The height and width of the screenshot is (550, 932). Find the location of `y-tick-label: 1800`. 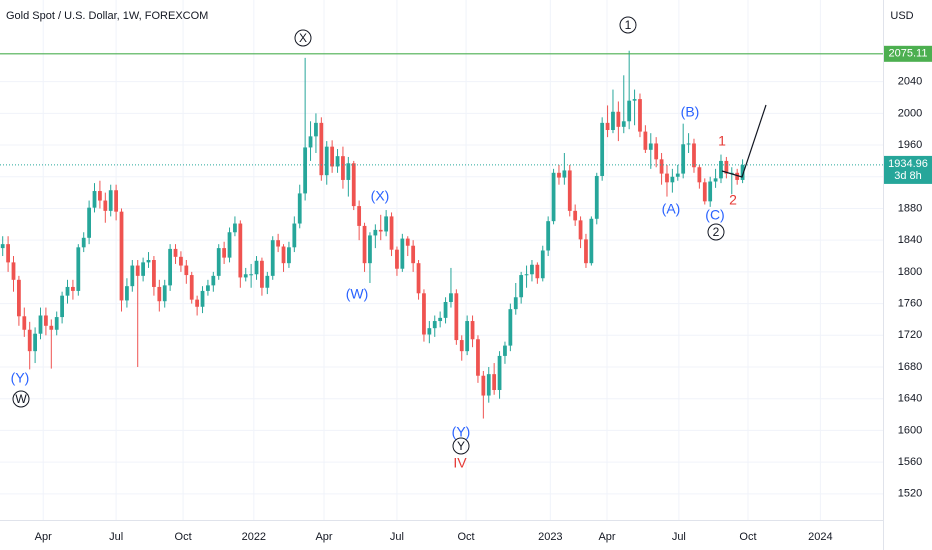

y-tick-label: 1800 is located at coordinates (910, 272).